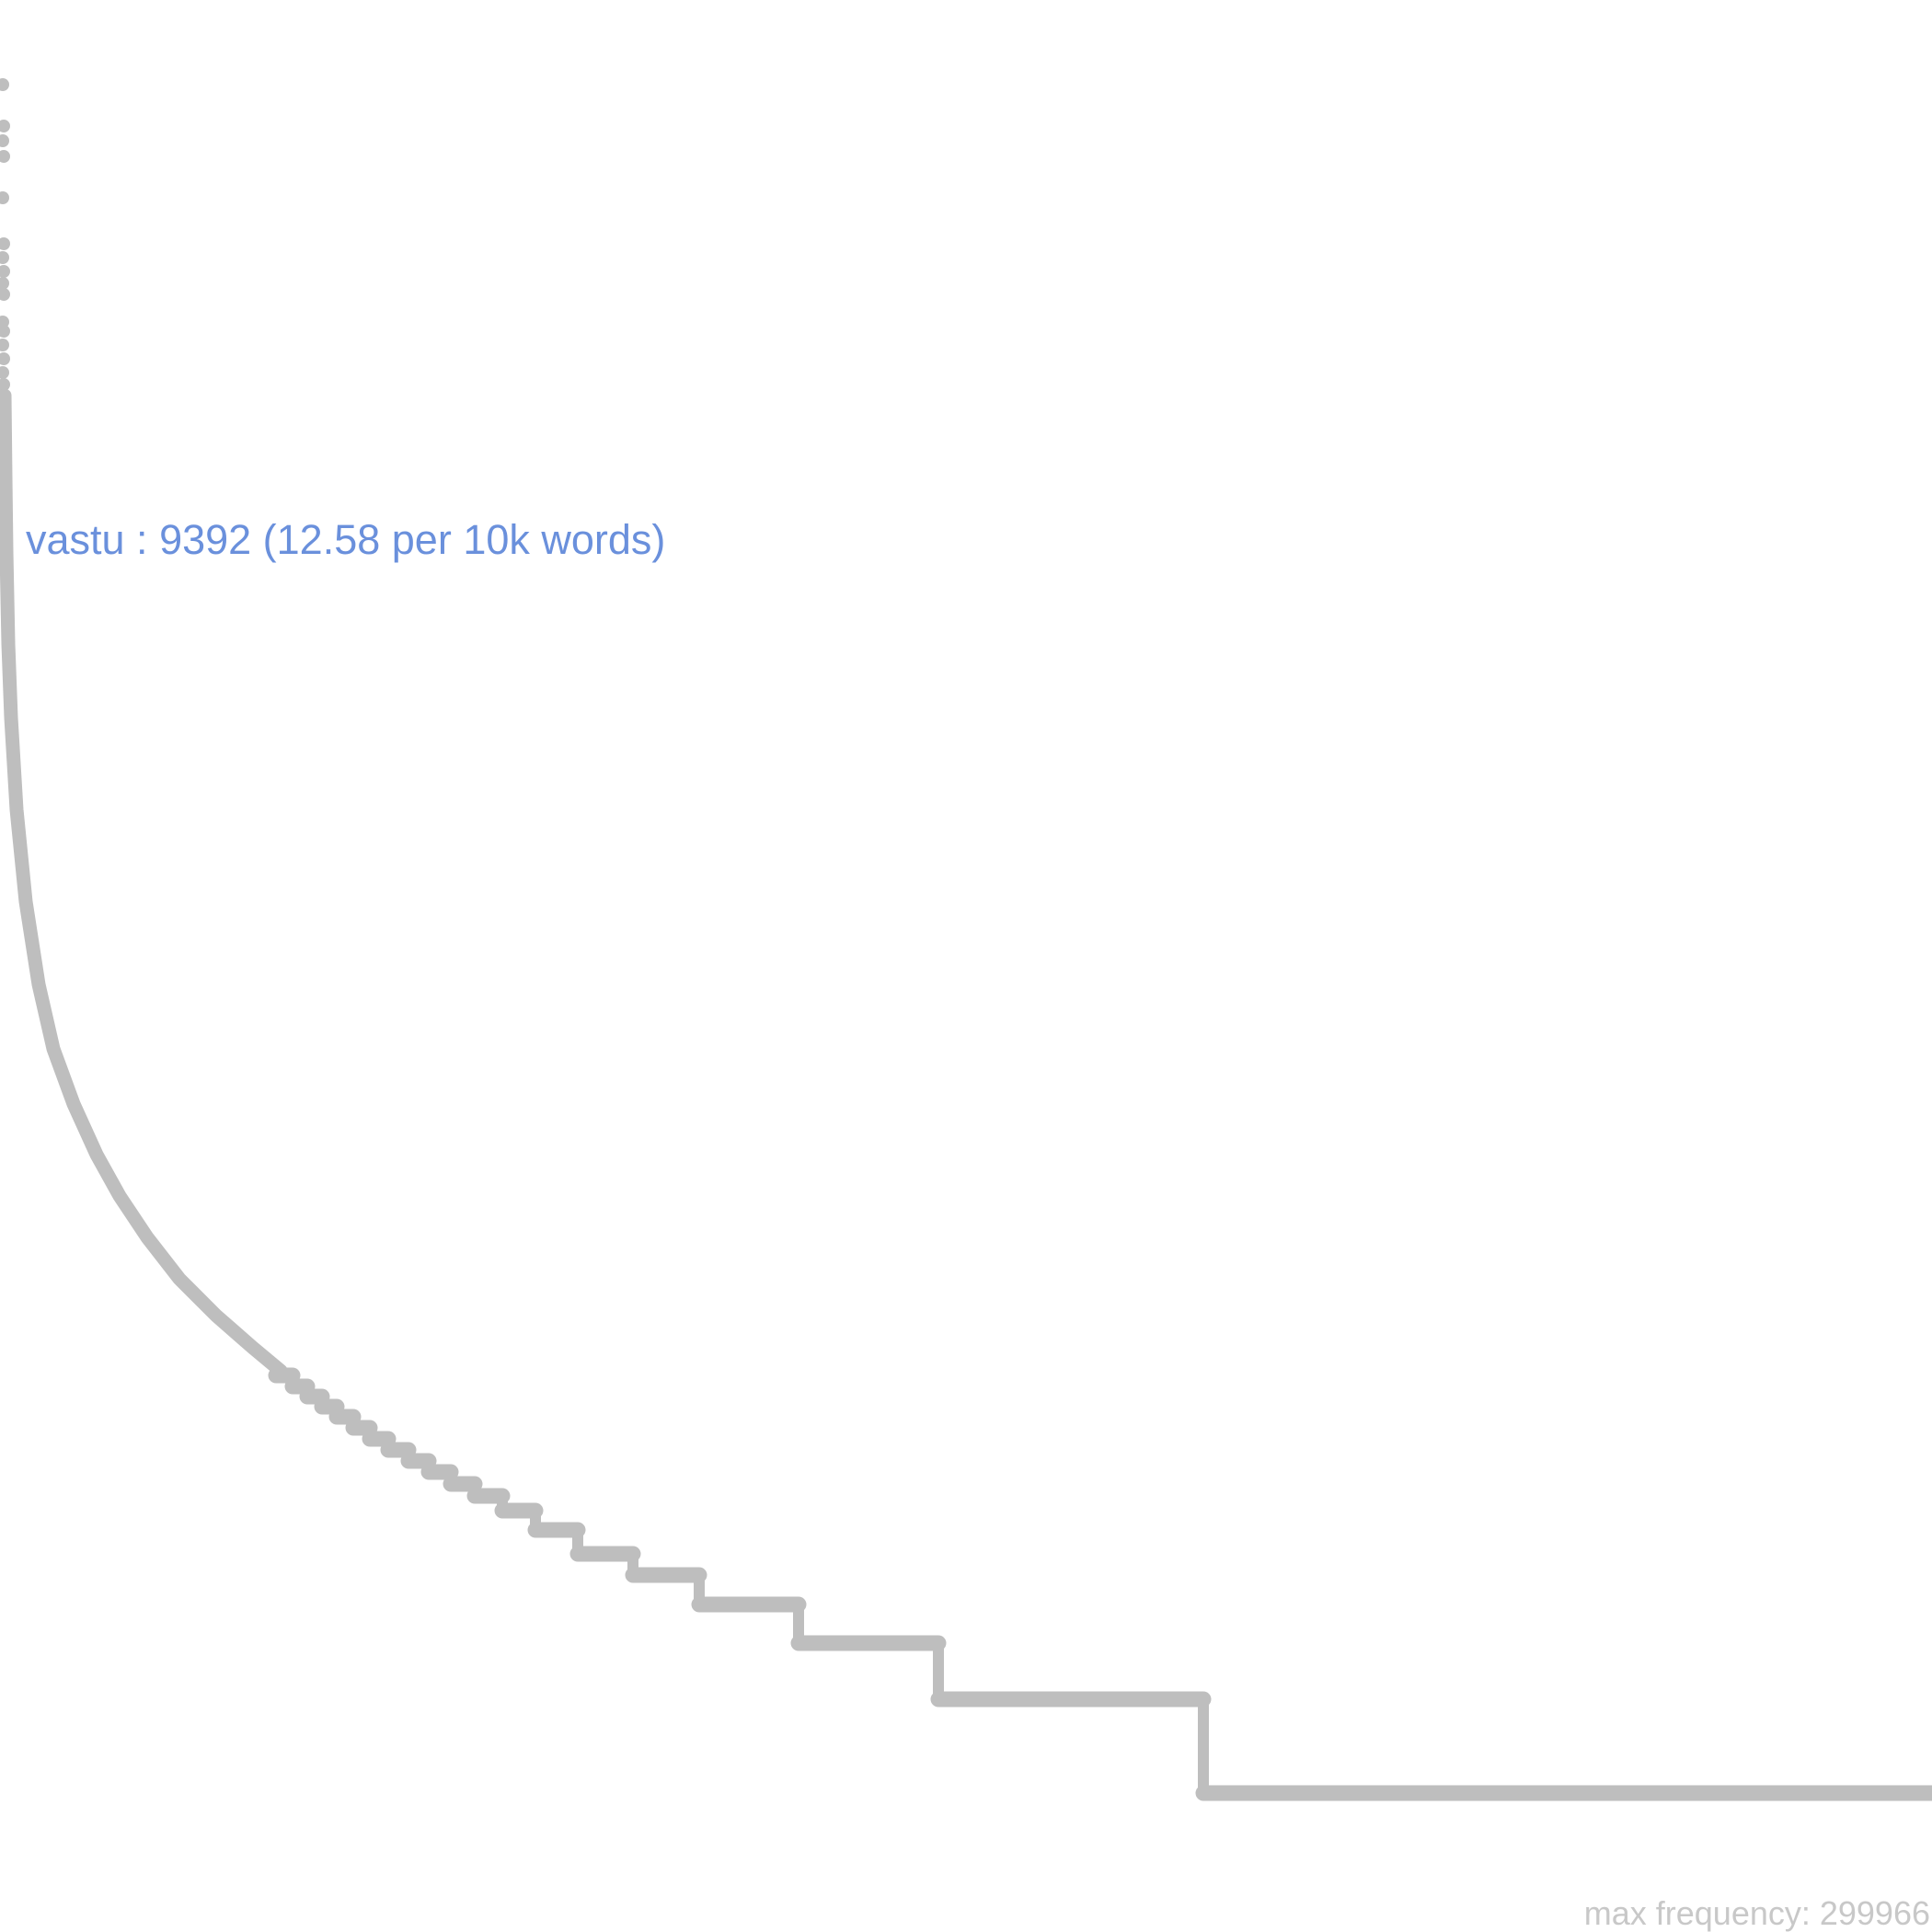 The height and width of the screenshot is (1932, 1932). Describe the element at coordinates (144, 883) in the screenshot. I see `frequency-curve-line` at that location.